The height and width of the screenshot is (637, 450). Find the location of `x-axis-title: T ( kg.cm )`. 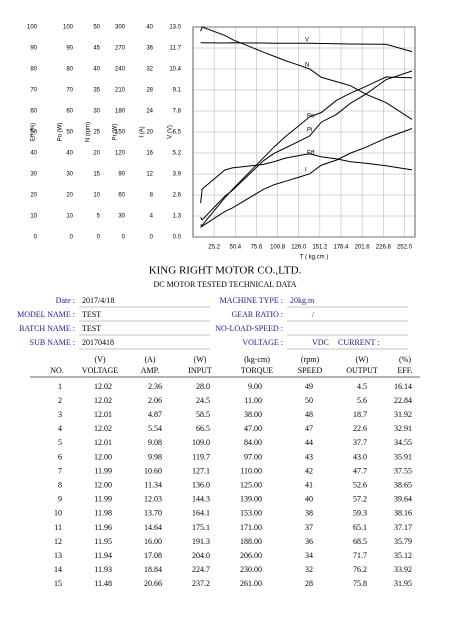

x-axis-title: T ( kg.cm ) is located at coordinates (314, 258).